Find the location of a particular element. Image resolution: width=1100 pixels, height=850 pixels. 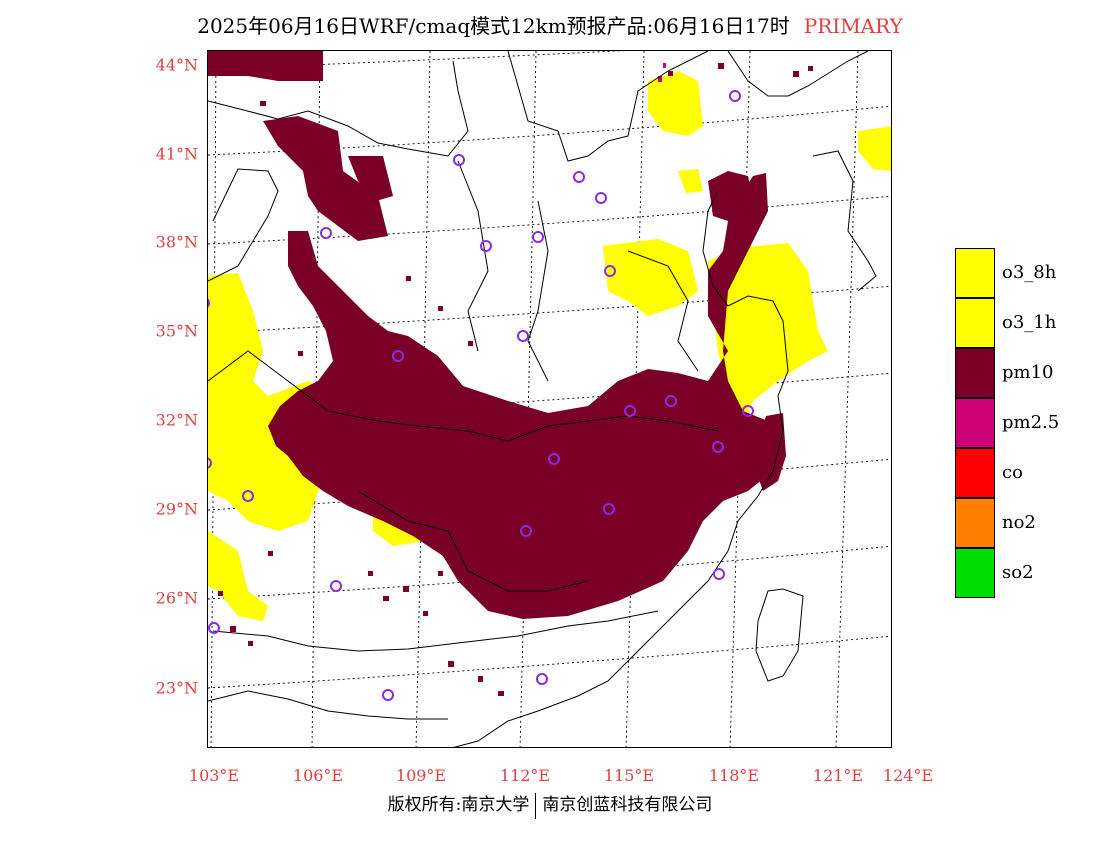

copyright-right: 南京创蓝科技有限公司 is located at coordinates (627, 805).